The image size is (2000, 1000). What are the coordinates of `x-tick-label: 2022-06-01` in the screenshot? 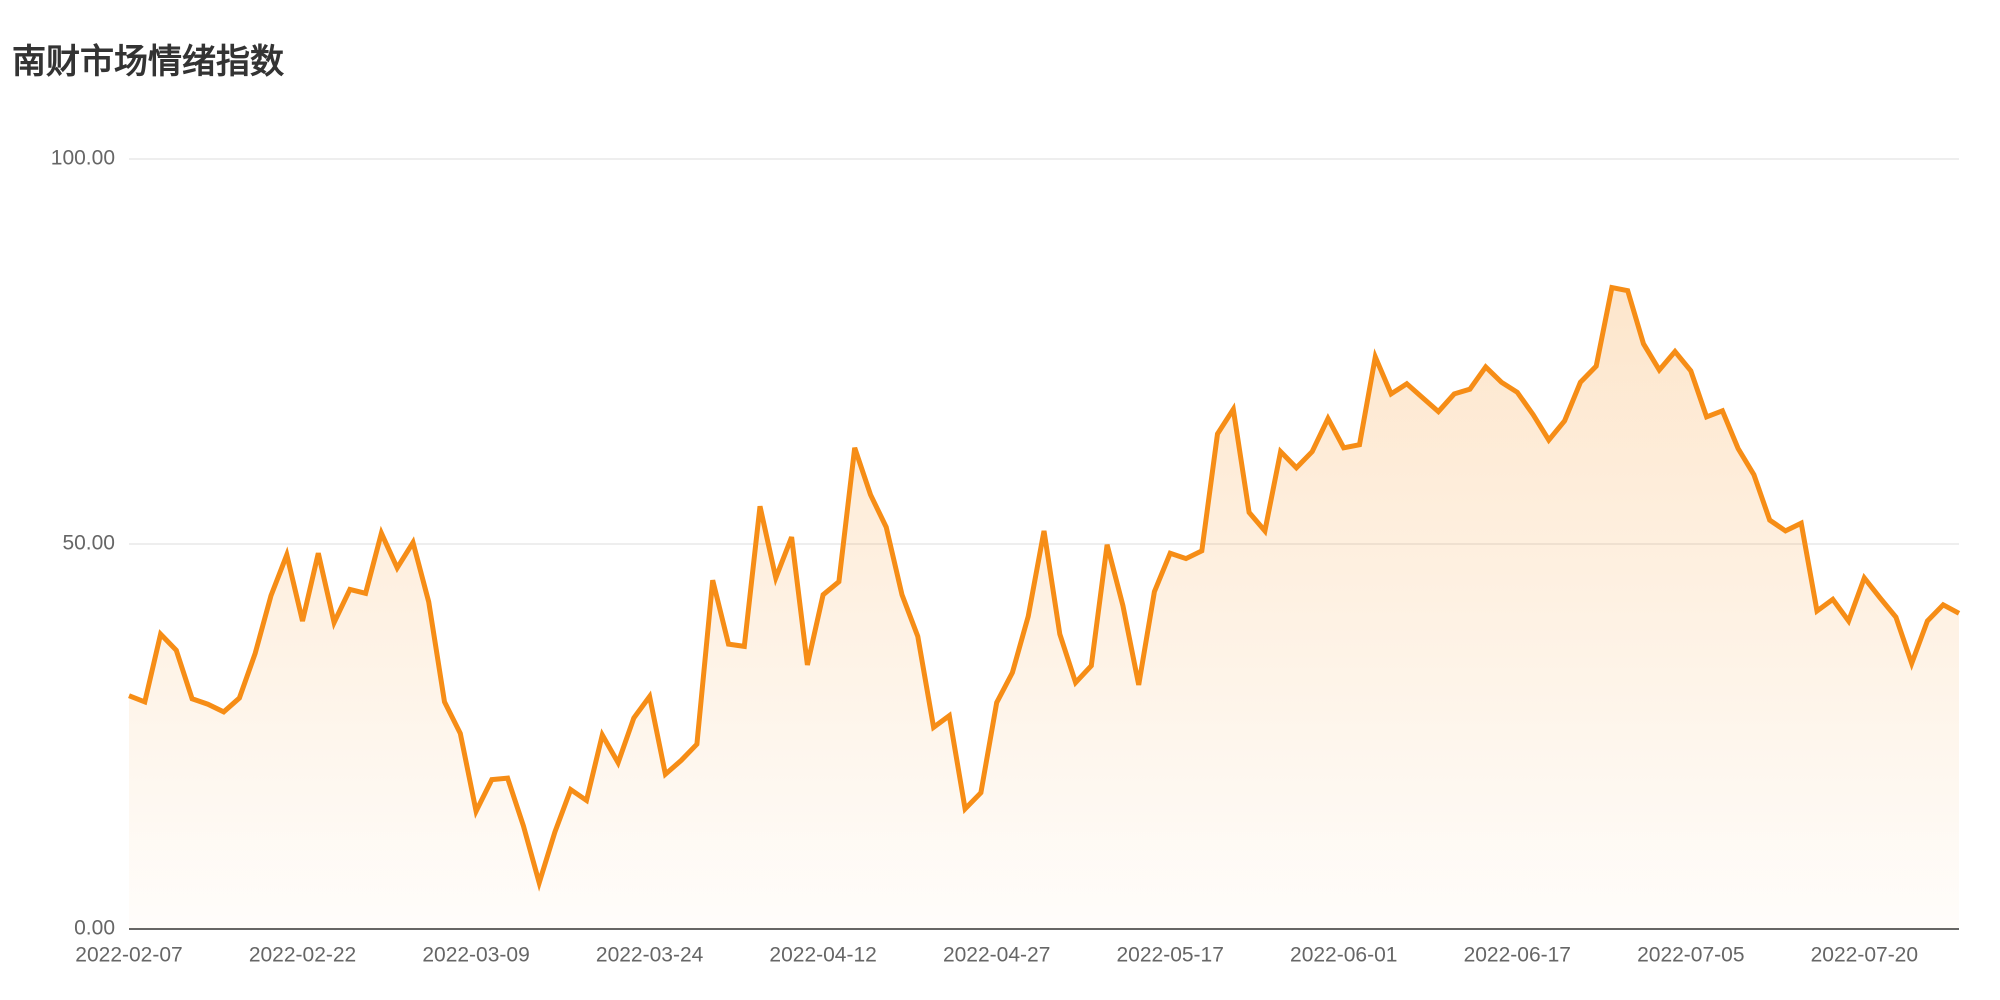 It's located at (1343, 955).